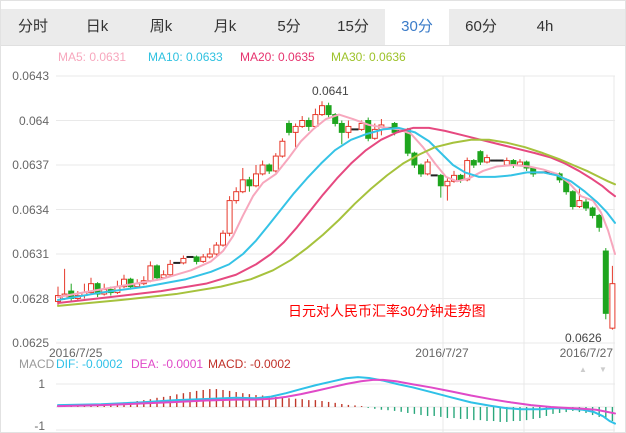 The image size is (626, 433). What do you see at coordinates (336, 396) in the screenshot?
I see `dea-line` at bounding box center [336, 396].